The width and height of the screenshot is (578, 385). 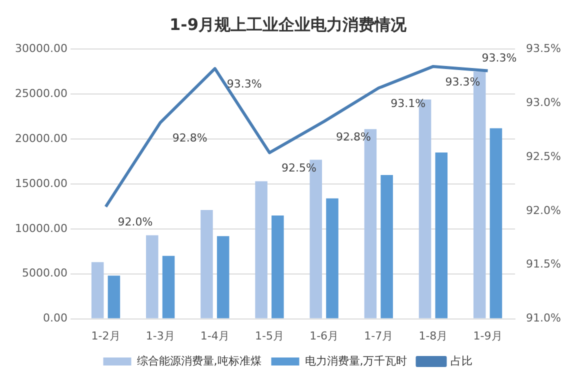 What do you see at coordinates (298, 168) in the screenshot?
I see `data-label: 92.5%` at bounding box center [298, 168].